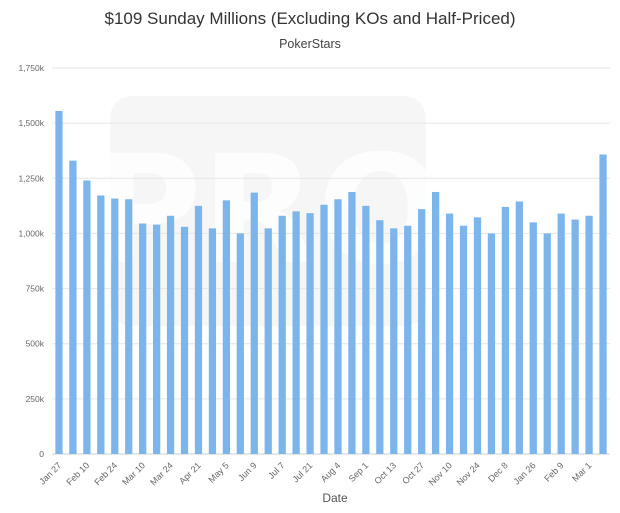 This screenshot has width=620, height=513. I want to click on x-tick-label: Jul 21, so click(302, 472).